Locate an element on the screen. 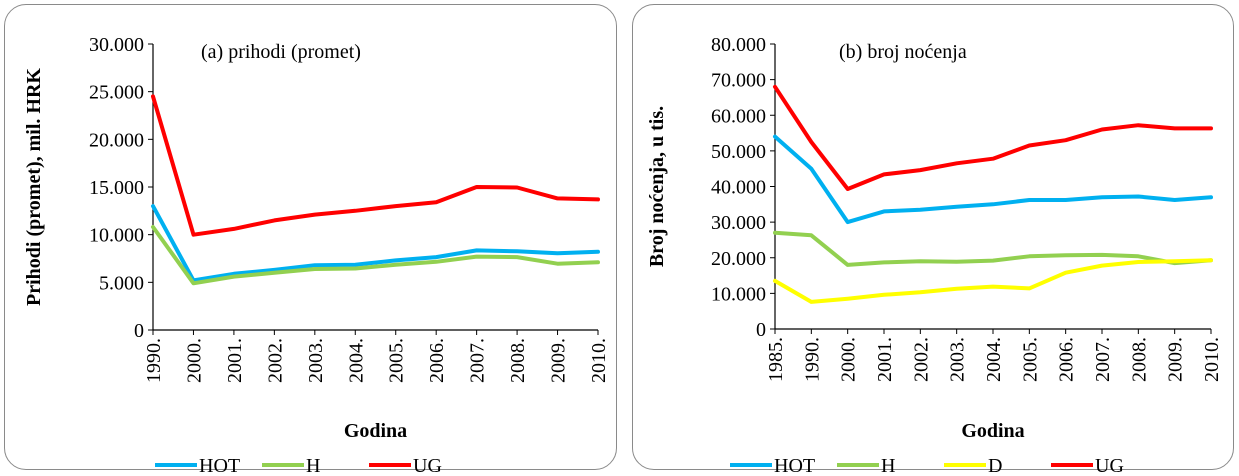 Image resolution: width=1239 pixels, height=476 pixels. y-tick-label: 5.000 is located at coordinates (121, 283).